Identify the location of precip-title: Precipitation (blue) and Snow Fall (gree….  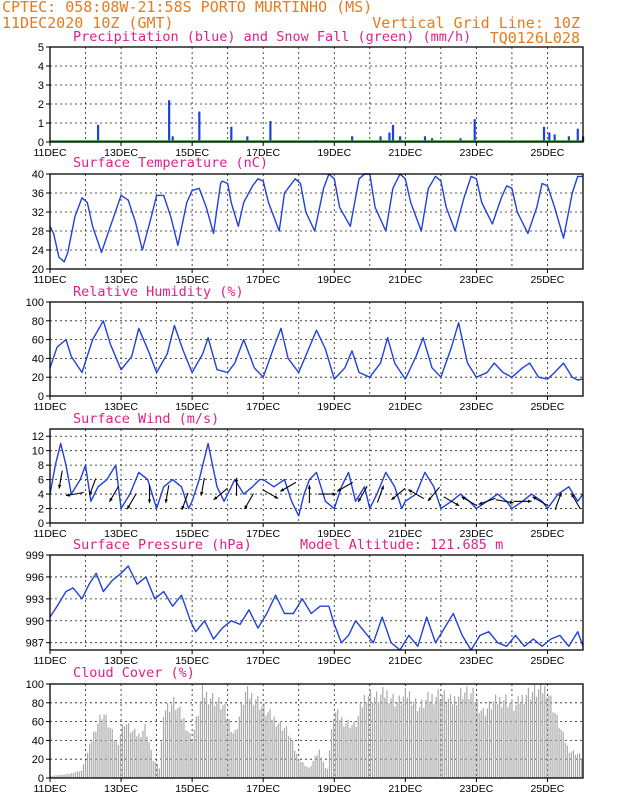
(272, 37).